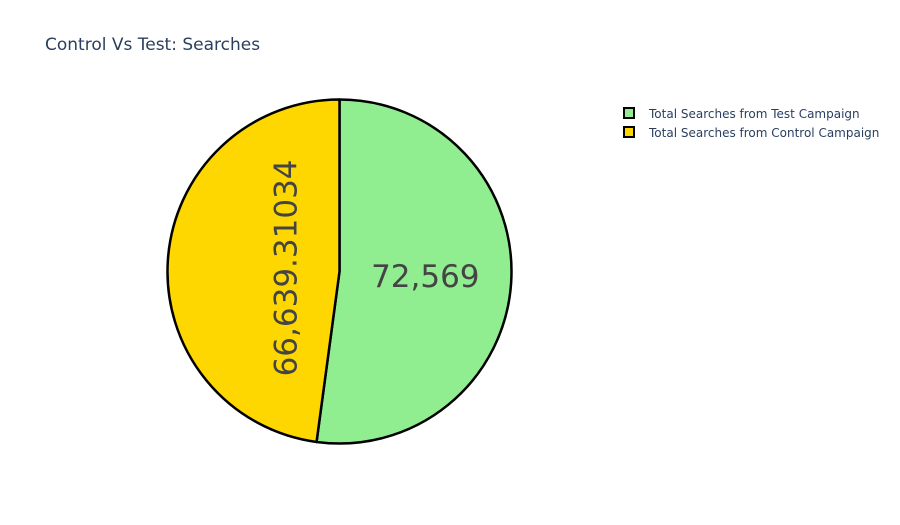  Describe the element at coordinates (286, 267) in the screenshot. I see `slice-label-1: 66,639.31034` at that location.